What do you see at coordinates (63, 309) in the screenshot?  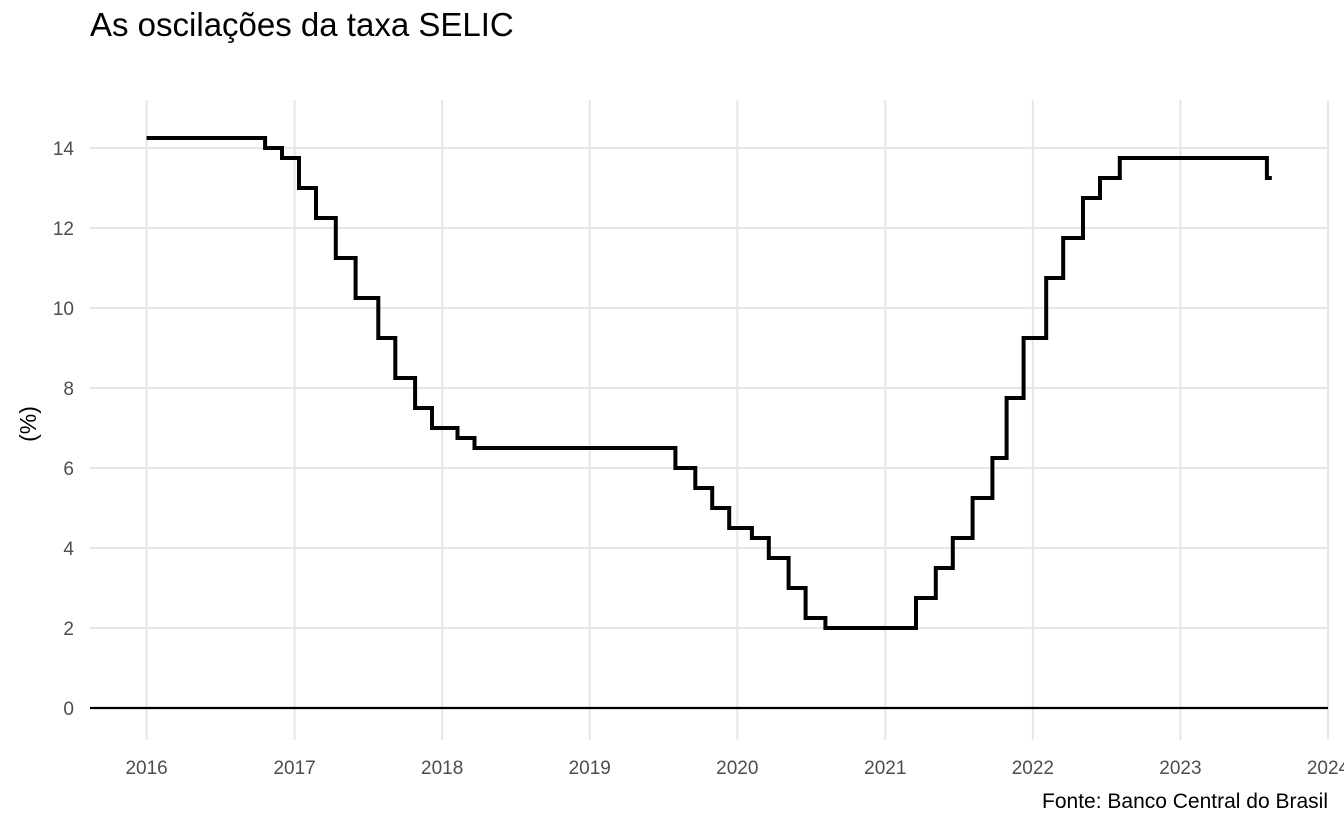 I see `y-tick-label: 10` at bounding box center [63, 309].